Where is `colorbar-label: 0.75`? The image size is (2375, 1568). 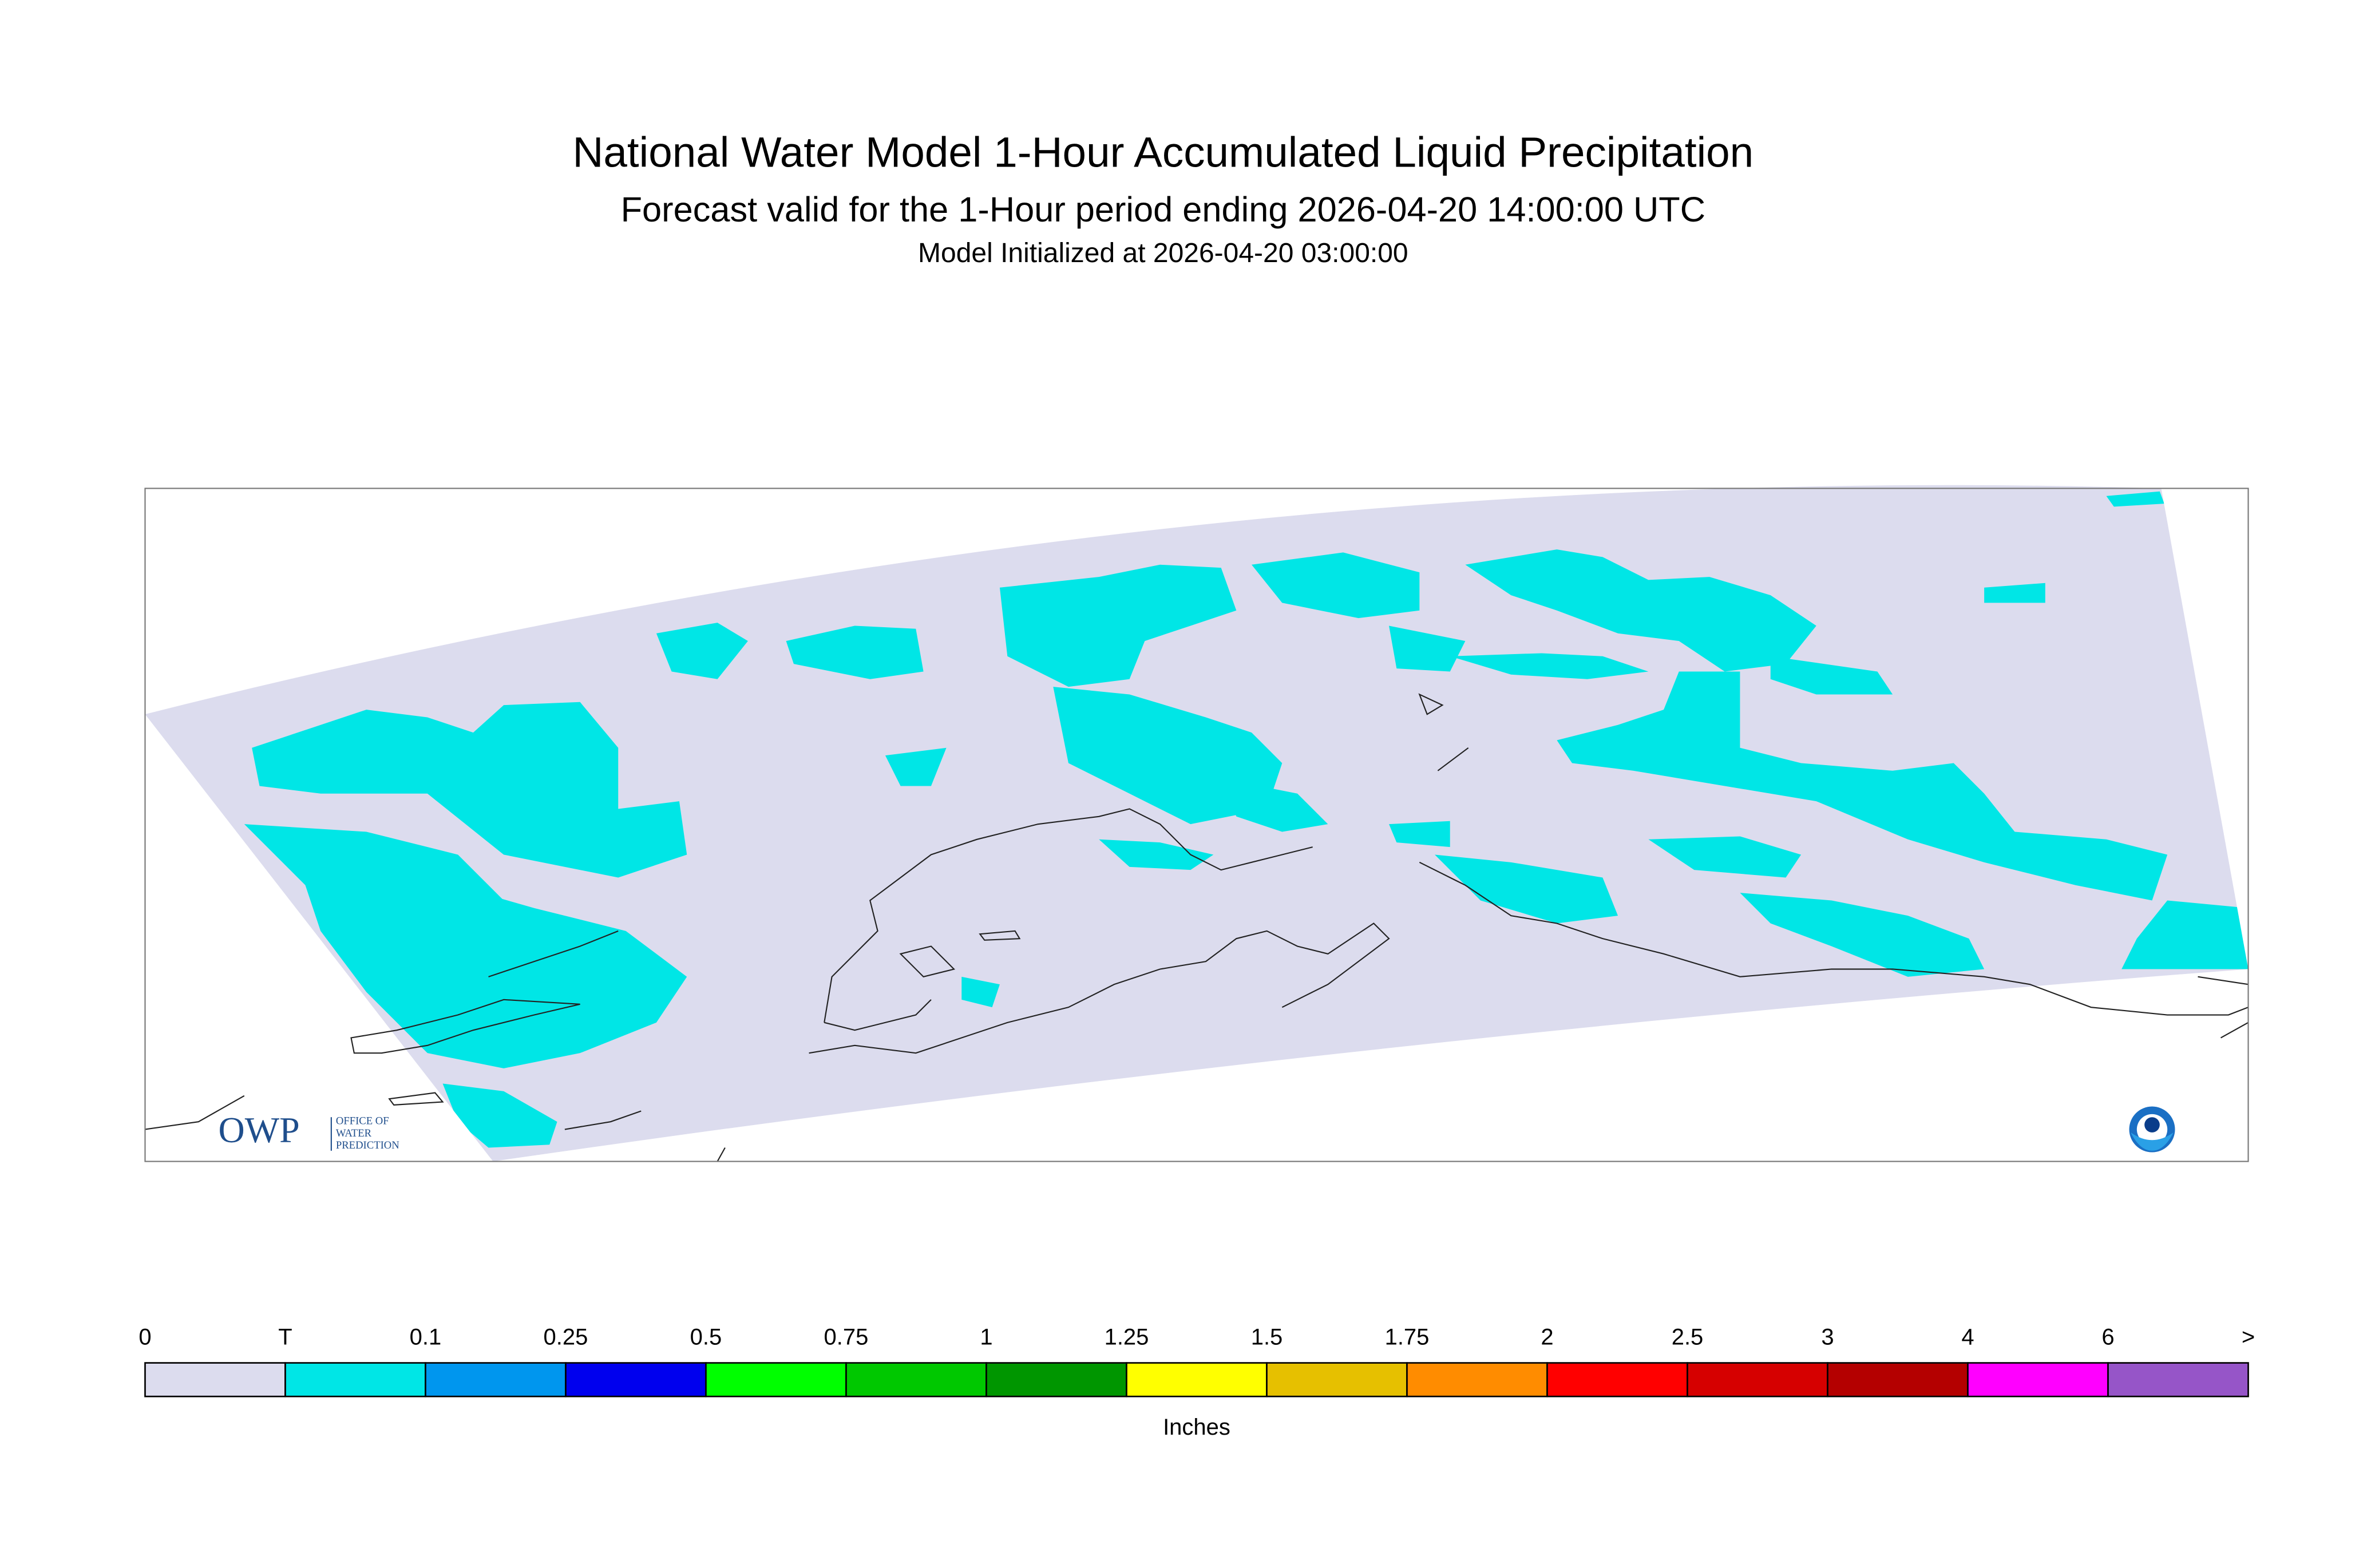
colorbar-label: 0.75 is located at coordinates (847, 1336).